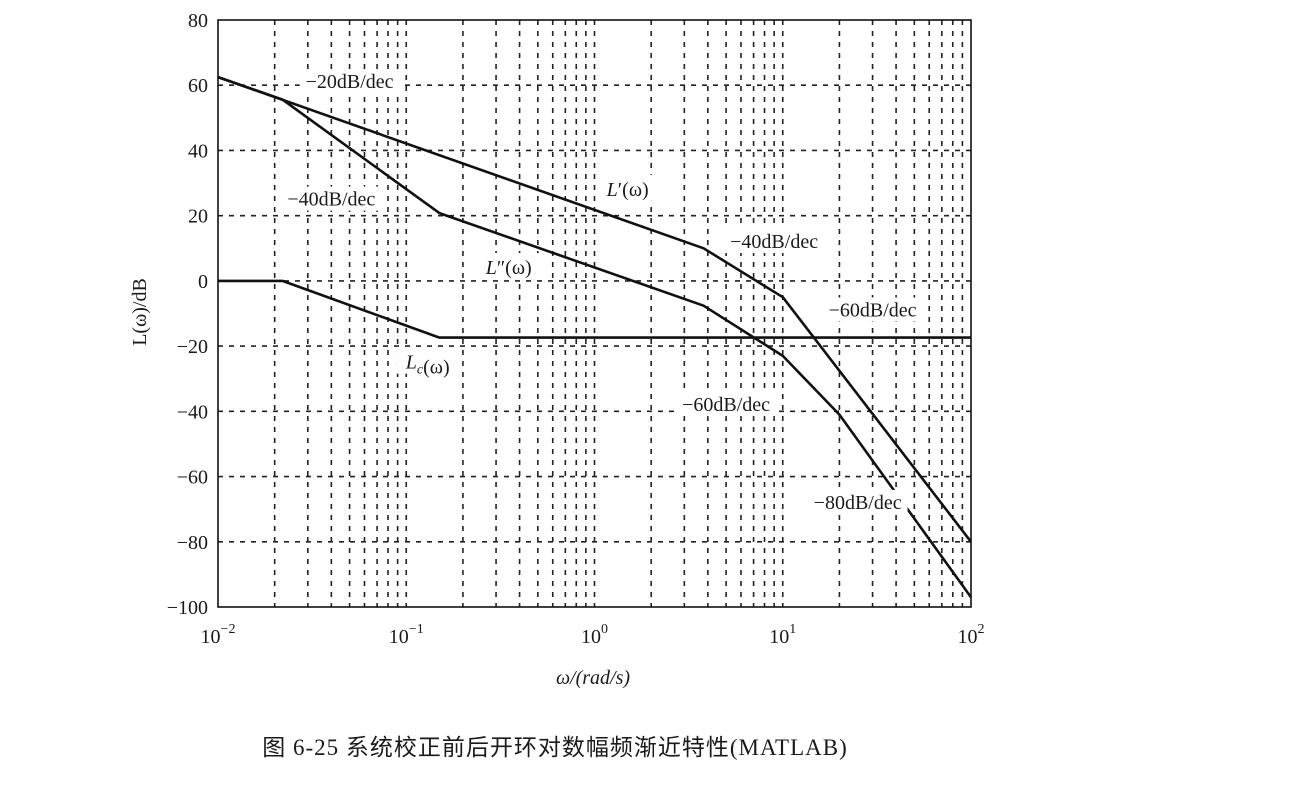  I want to click on curve-label: L″(ω), so click(508, 268).